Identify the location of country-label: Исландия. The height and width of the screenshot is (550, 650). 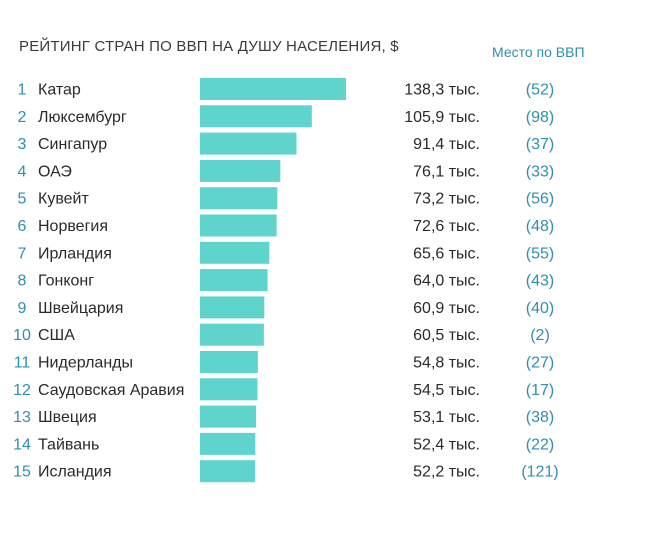
(75, 472).